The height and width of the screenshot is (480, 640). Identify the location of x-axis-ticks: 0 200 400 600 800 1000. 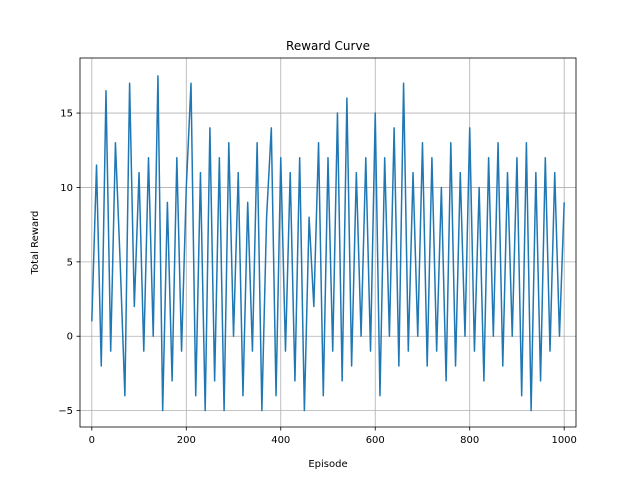
(333, 436).